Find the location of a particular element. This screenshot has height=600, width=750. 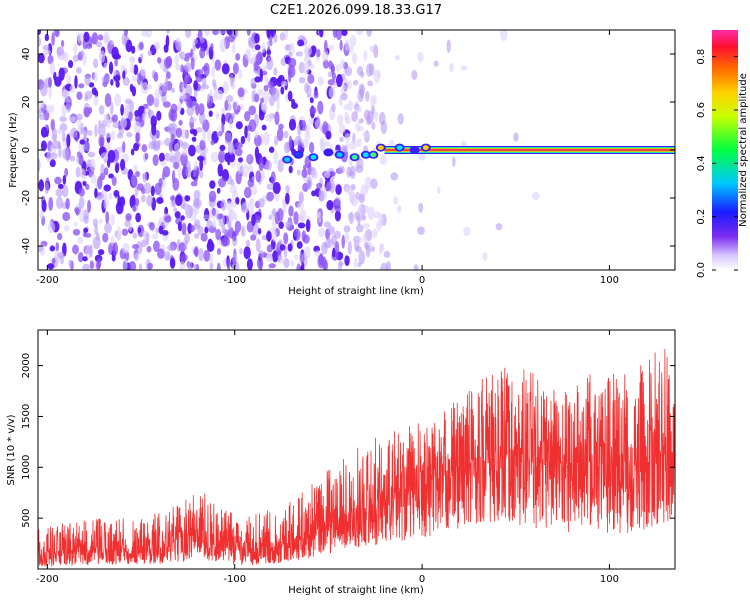

colorbar-tick-label: 0.0 is located at coordinates (701, 270).